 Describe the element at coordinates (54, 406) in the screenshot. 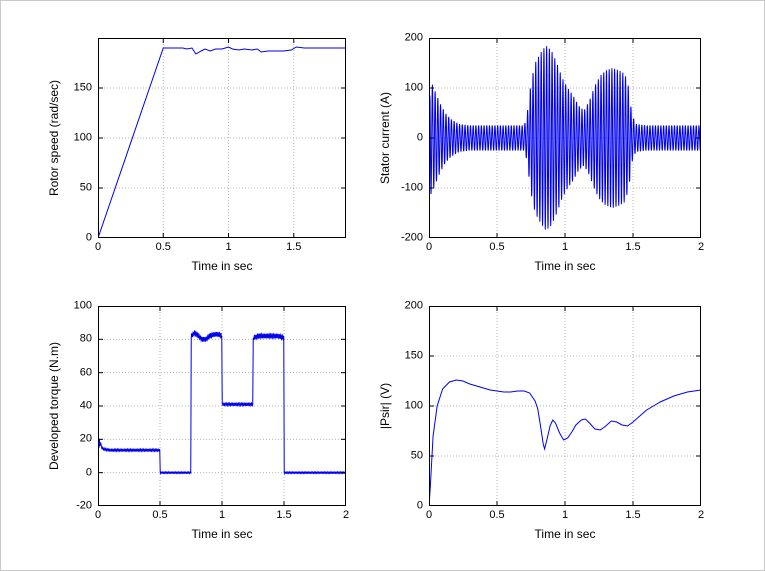

I see `y-axis-label: Developed torque (N.m)` at that location.